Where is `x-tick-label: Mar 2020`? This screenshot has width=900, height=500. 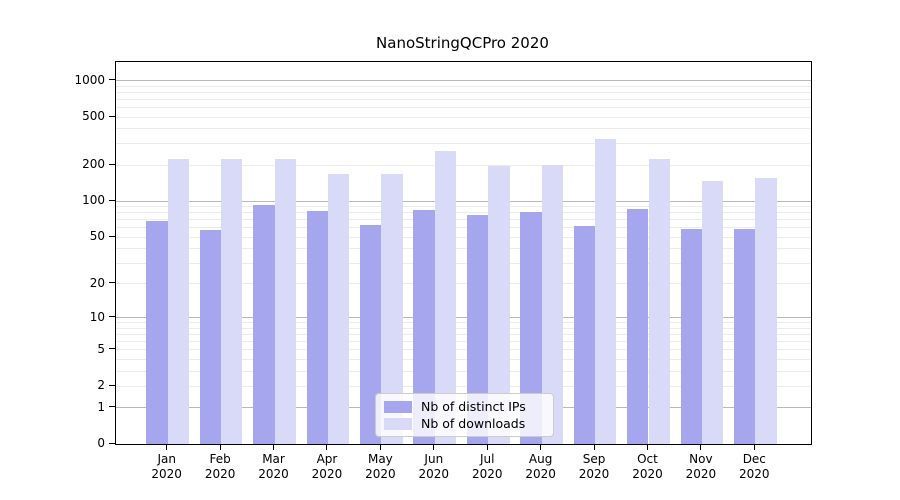 x-tick-label: Mar 2020 is located at coordinates (274, 467).